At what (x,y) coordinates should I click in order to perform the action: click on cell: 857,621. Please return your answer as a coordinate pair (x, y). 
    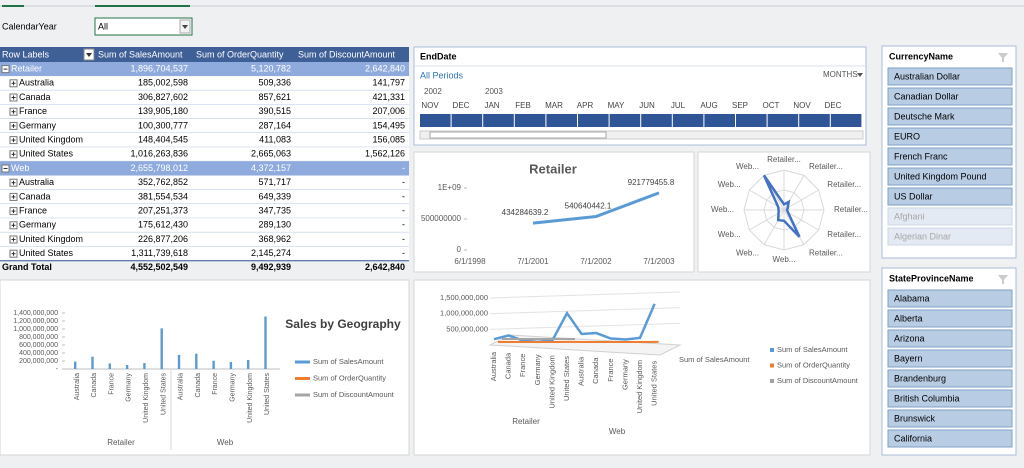
    Looking at the image, I should click on (274, 97).